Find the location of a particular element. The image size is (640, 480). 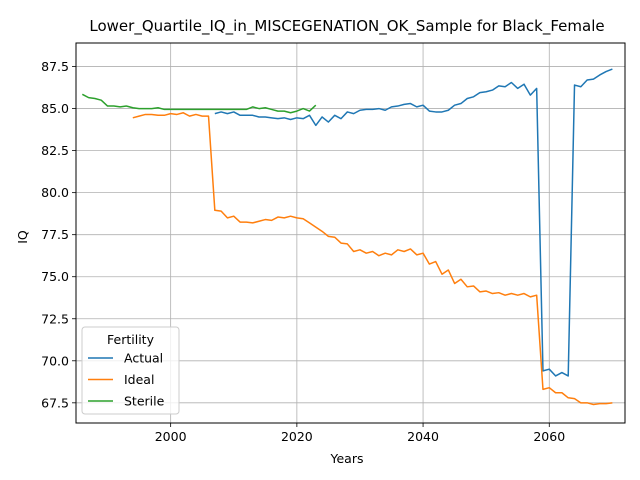

legend-label-actual: Actual is located at coordinates (143, 358).